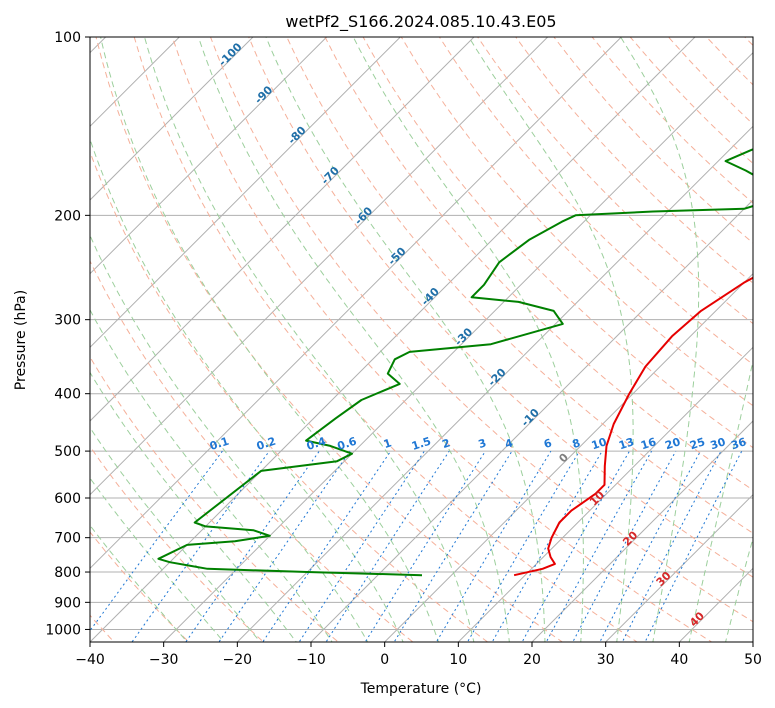  I want to click on y-tick-label: 500, so click(67, 452).